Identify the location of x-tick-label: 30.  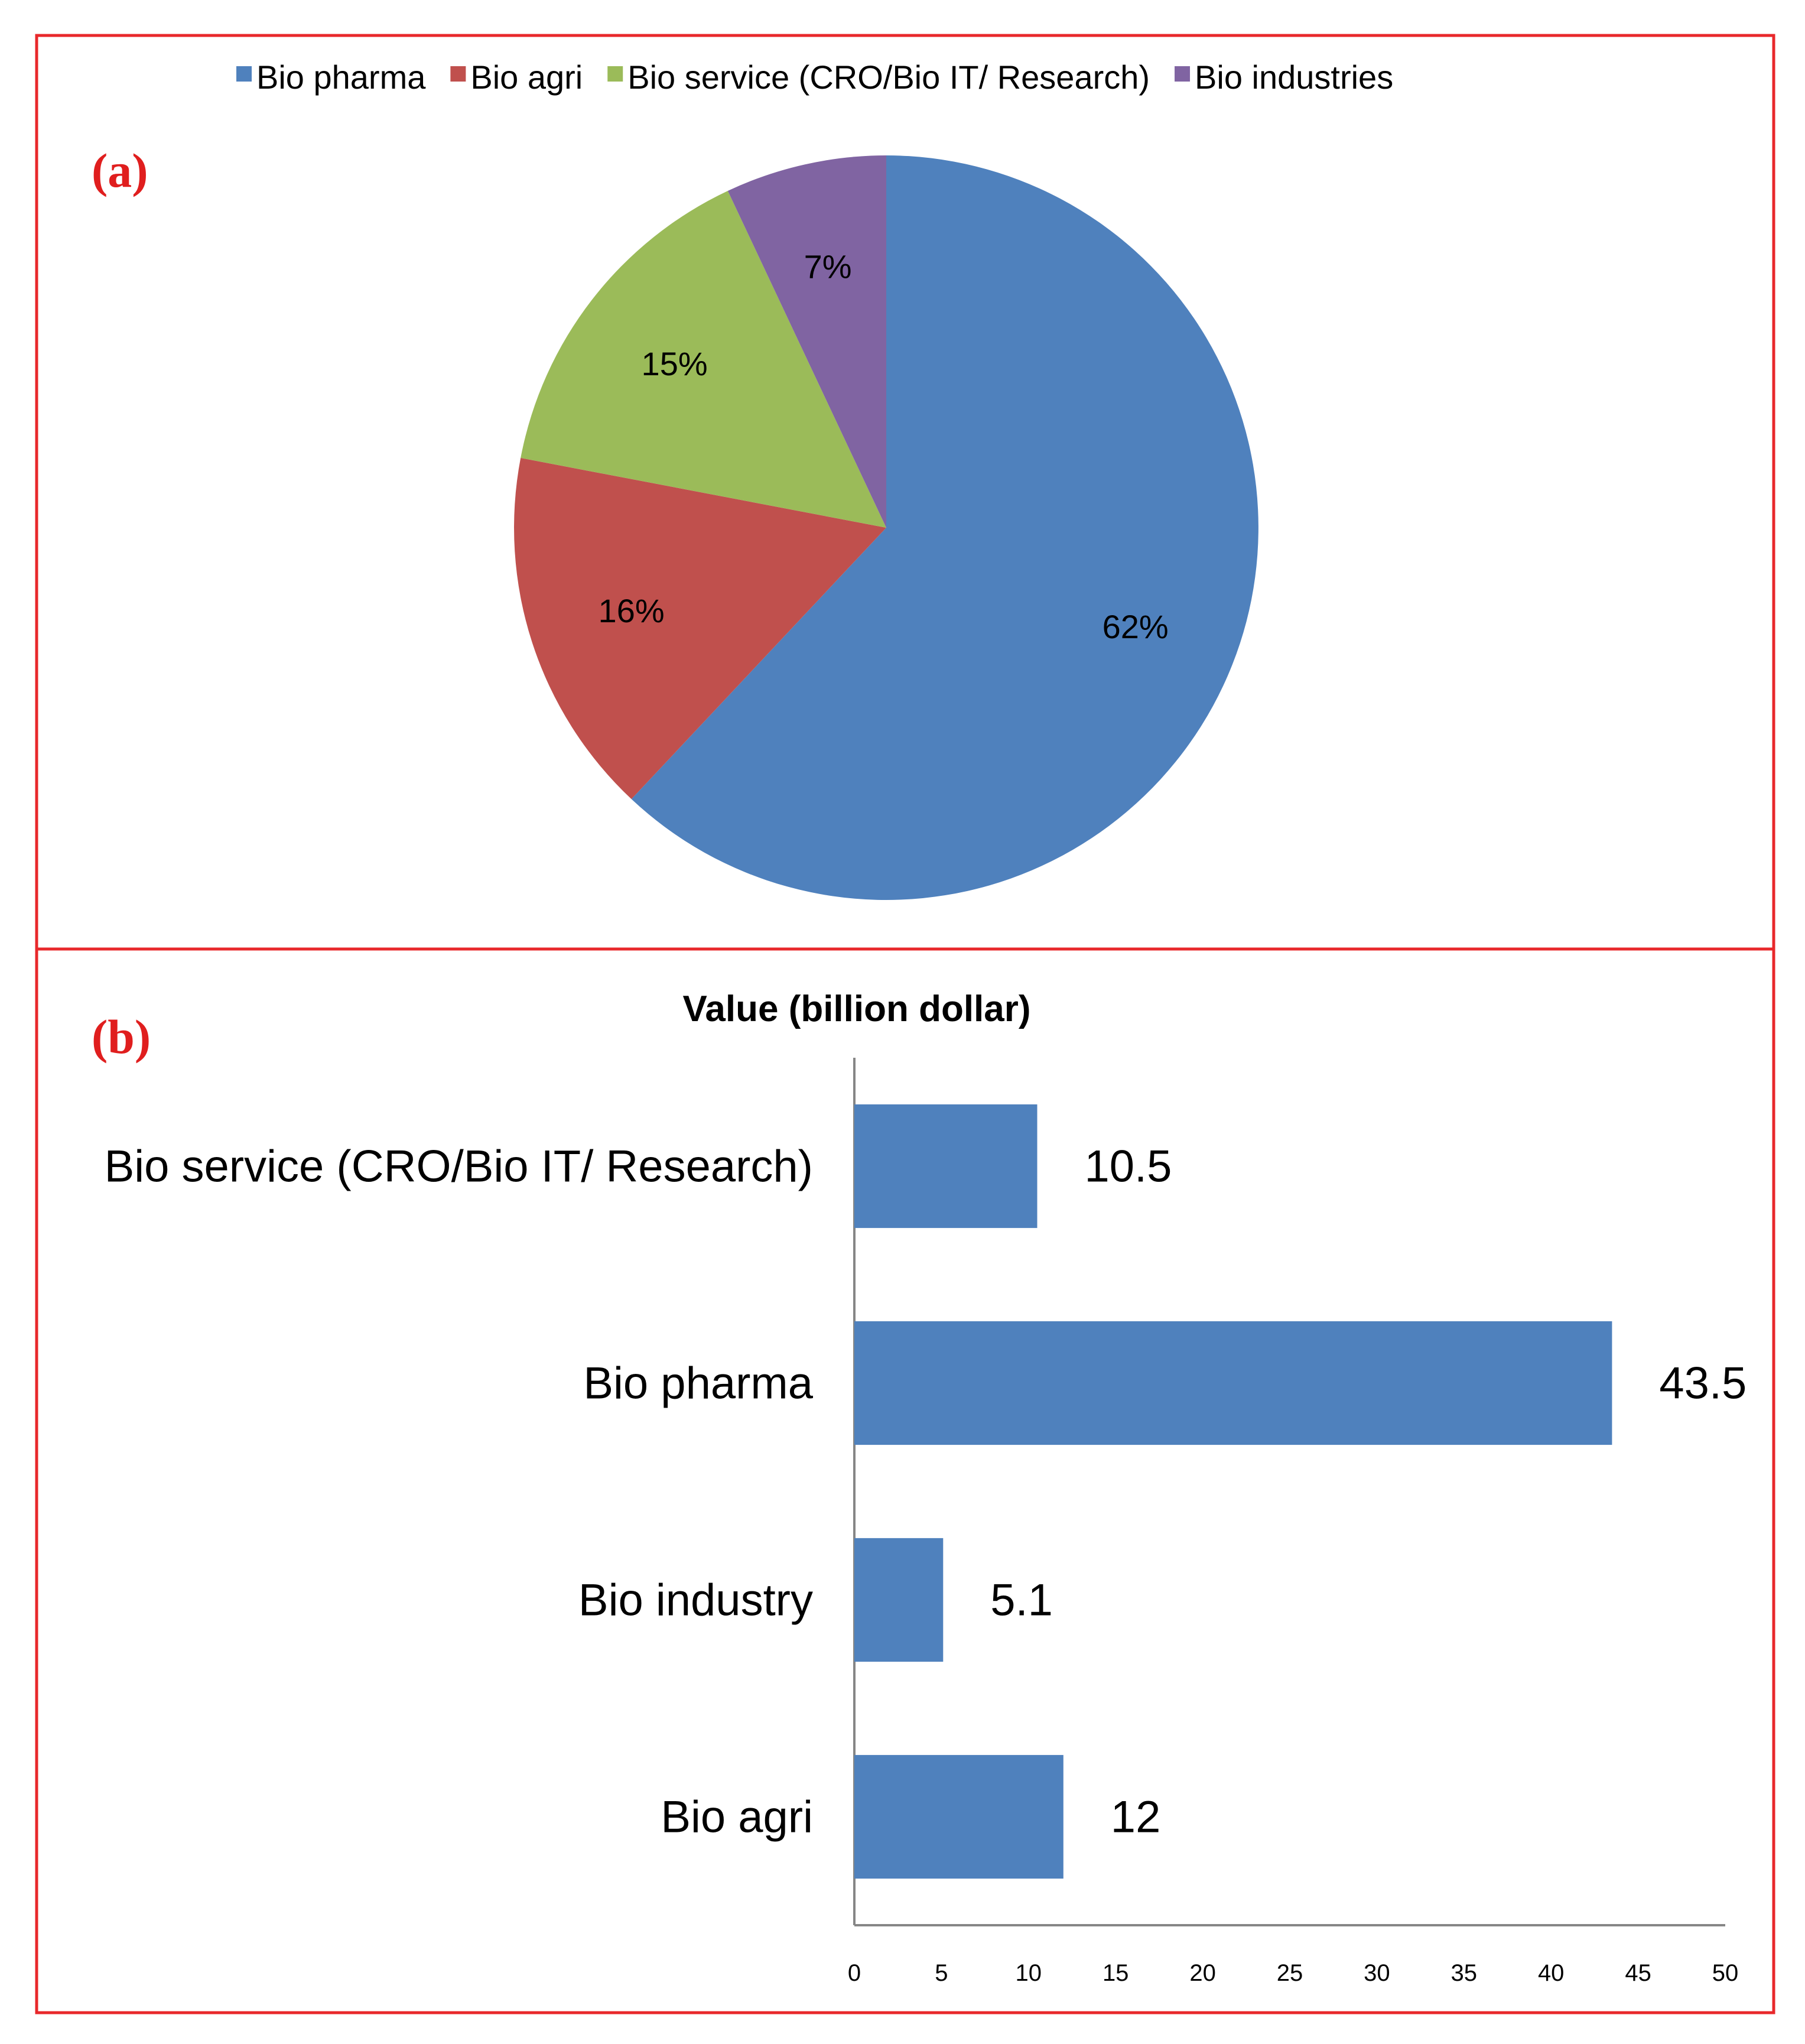
(1377, 1973).